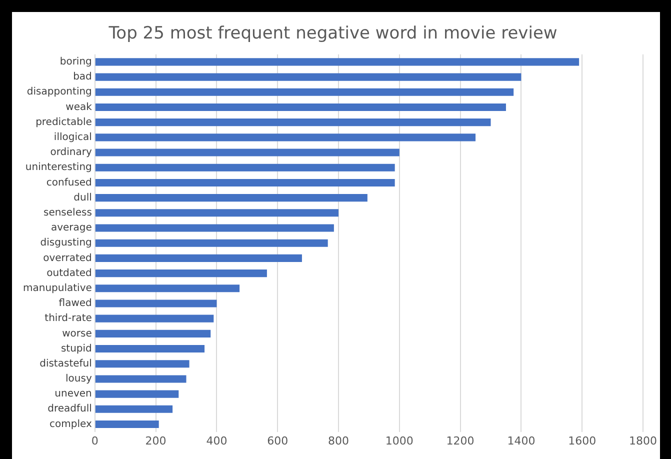  I want to click on y-tick-label: distasteful, so click(66, 364).